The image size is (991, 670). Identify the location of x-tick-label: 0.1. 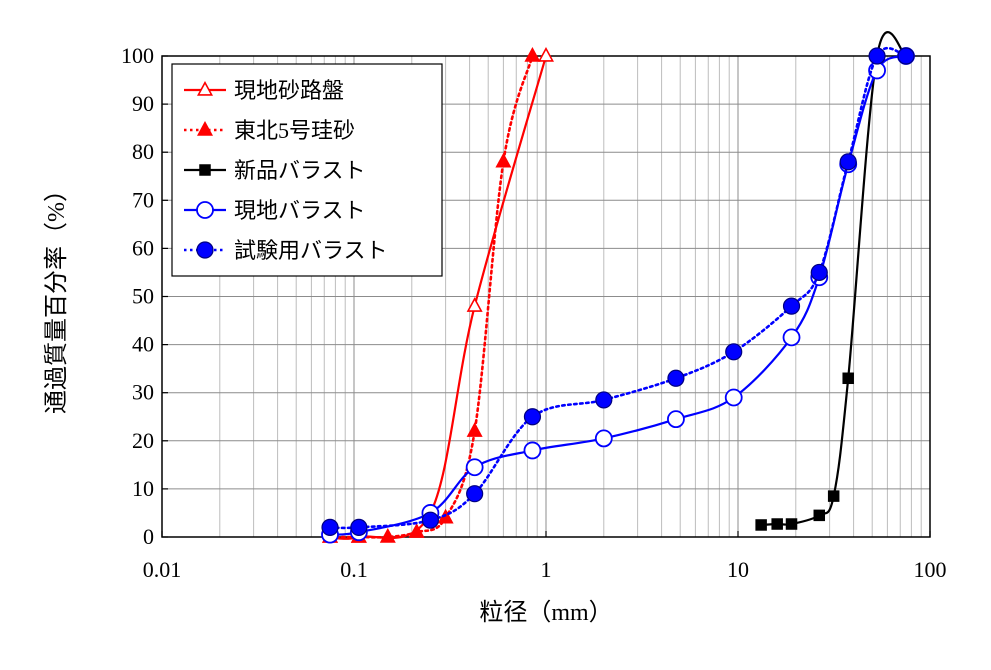
(354, 569).